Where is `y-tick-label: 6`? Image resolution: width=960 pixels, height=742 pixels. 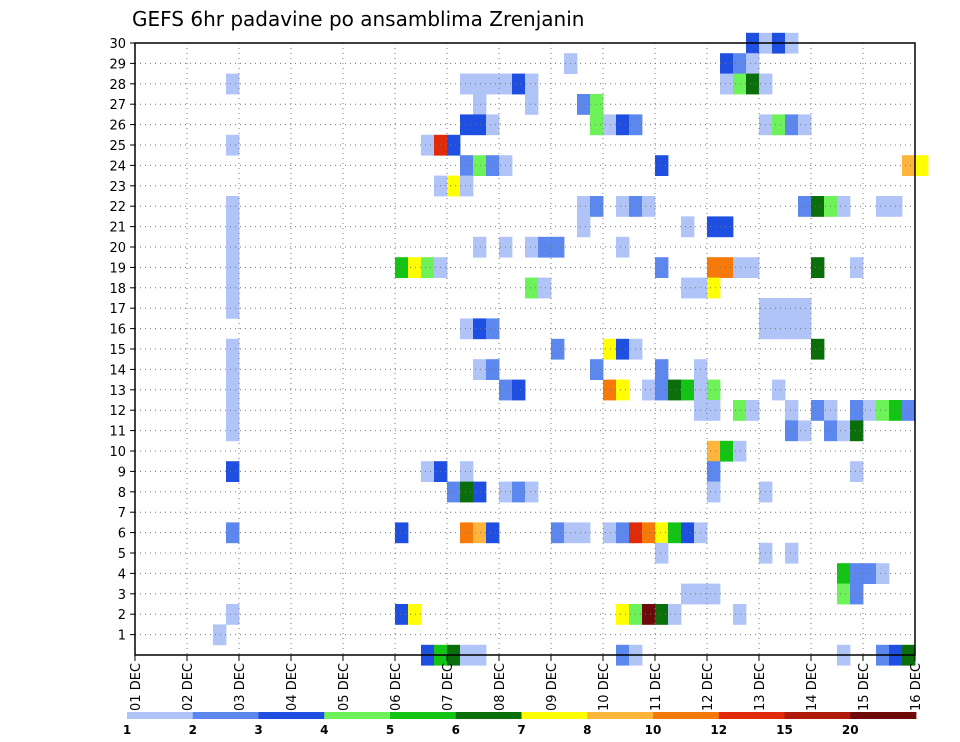 y-tick-label: 6 is located at coordinates (122, 534).